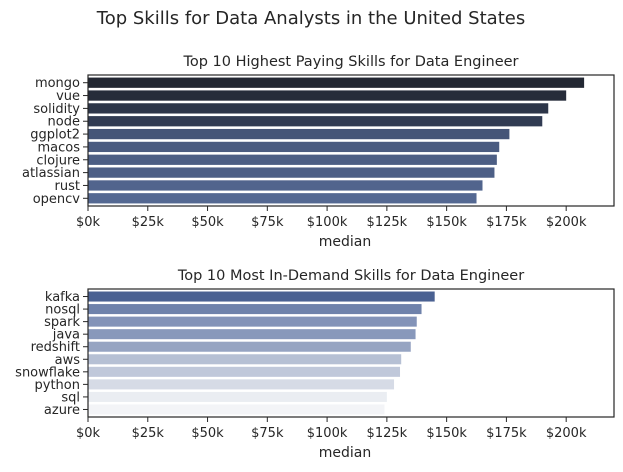 The height and width of the screenshot is (472, 623). What do you see at coordinates (58, 160) in the screenshot?
I see `y-tick-label-clojure: clojure` at bounding box center [58, 160].